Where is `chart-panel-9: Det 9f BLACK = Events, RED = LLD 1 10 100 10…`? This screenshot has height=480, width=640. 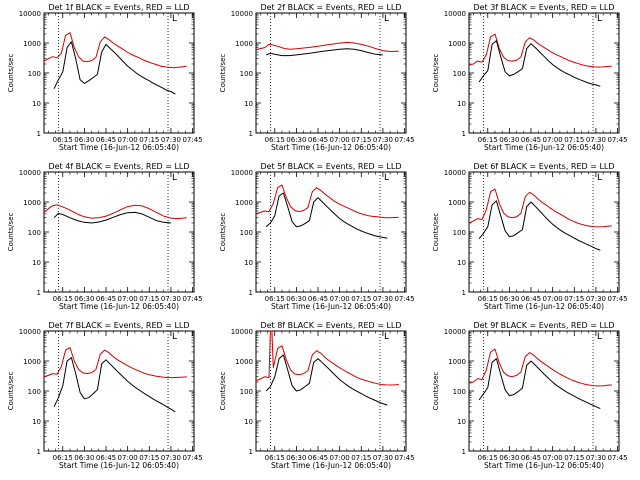
chart-panel-9: Det 9f BLACK = Events, RED = LLD 1 10 100 10… is located at coordinates (530, 395).